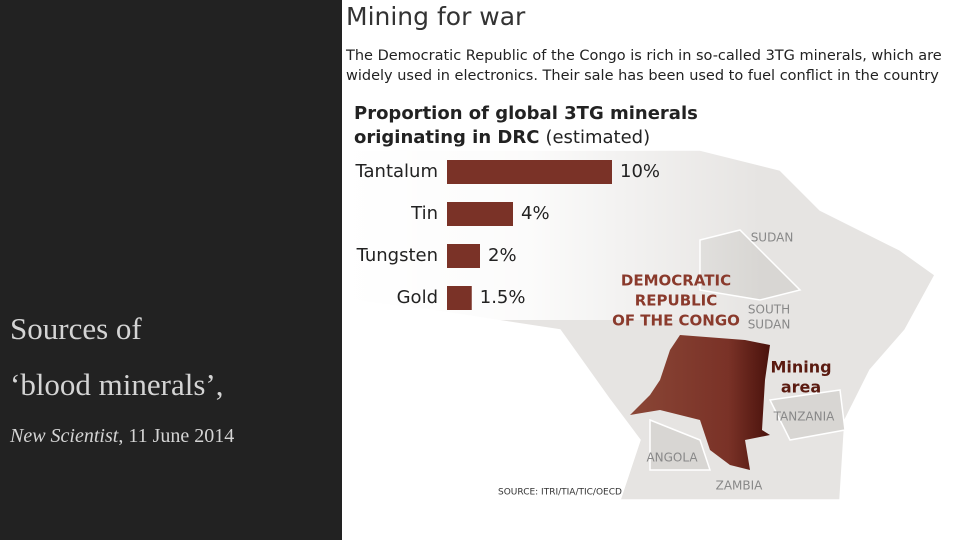 The image size is (960, 540). What do you see at coordinates (800, 367) in the screenshot?
I see `map-label: Mining` at bounding box center [800, 367].